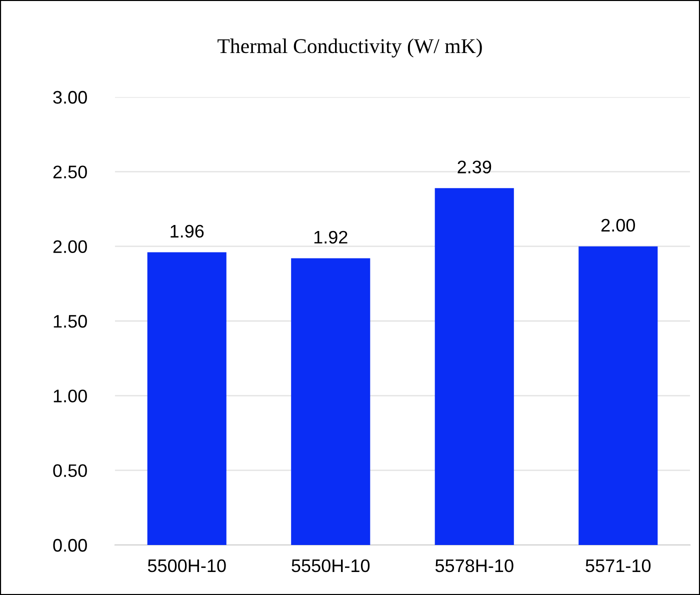  Describe the element at coordinates (70, 545) in the screenshot. I see `y-tick-label: 0.00` at that location.